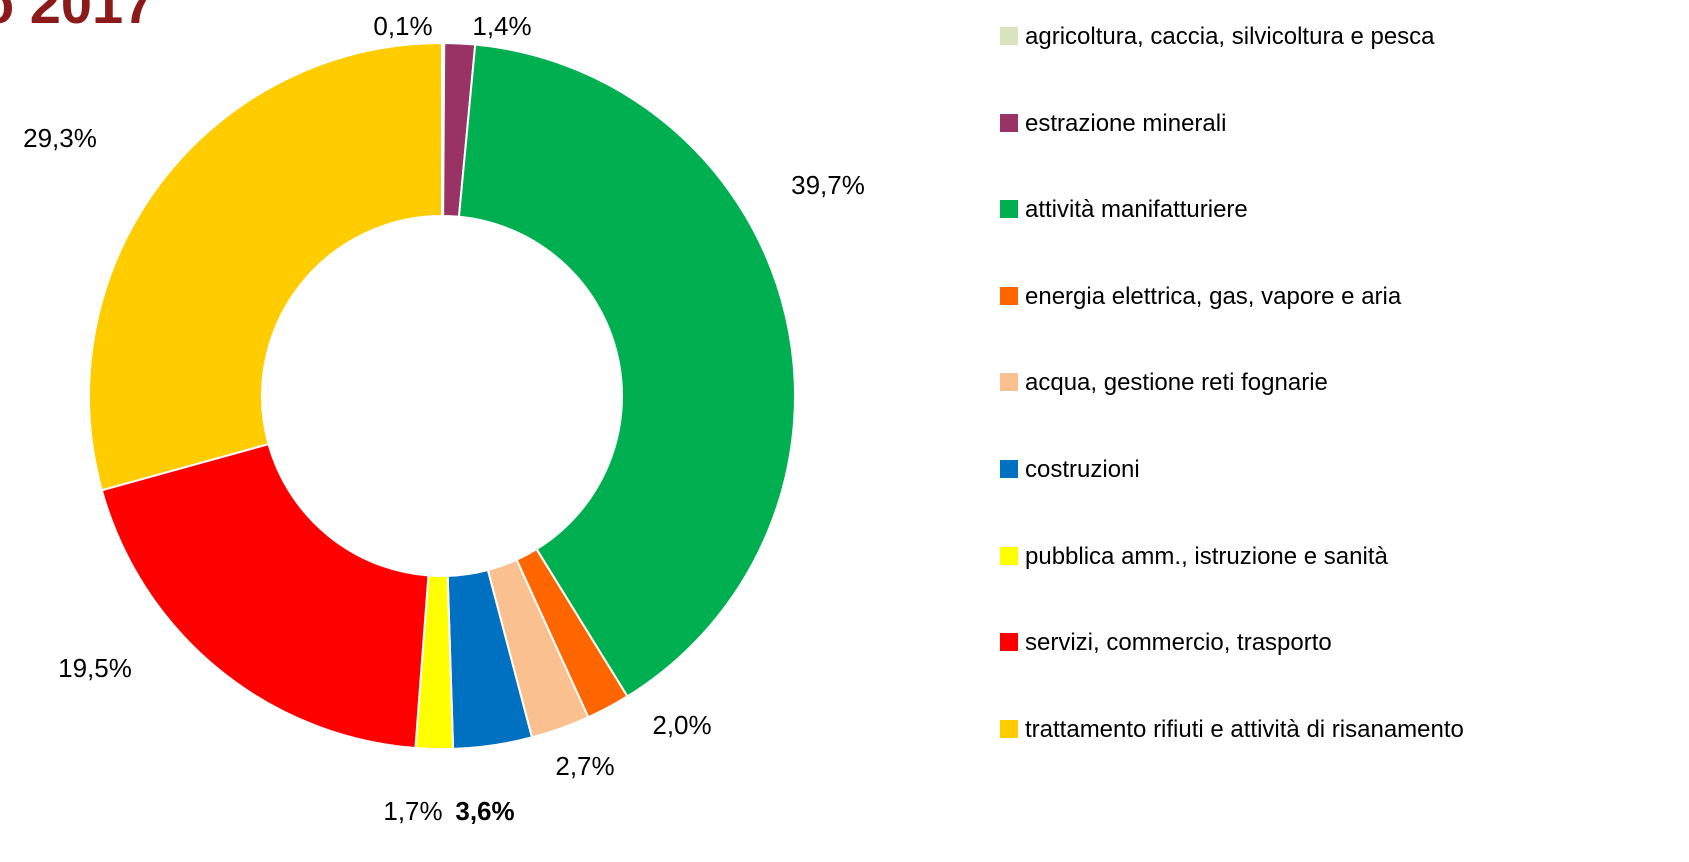  What do you see at coordinates (501, 26) in the screenshot?
I see `value-label: 1,4%` at bounding box center [501, 26].